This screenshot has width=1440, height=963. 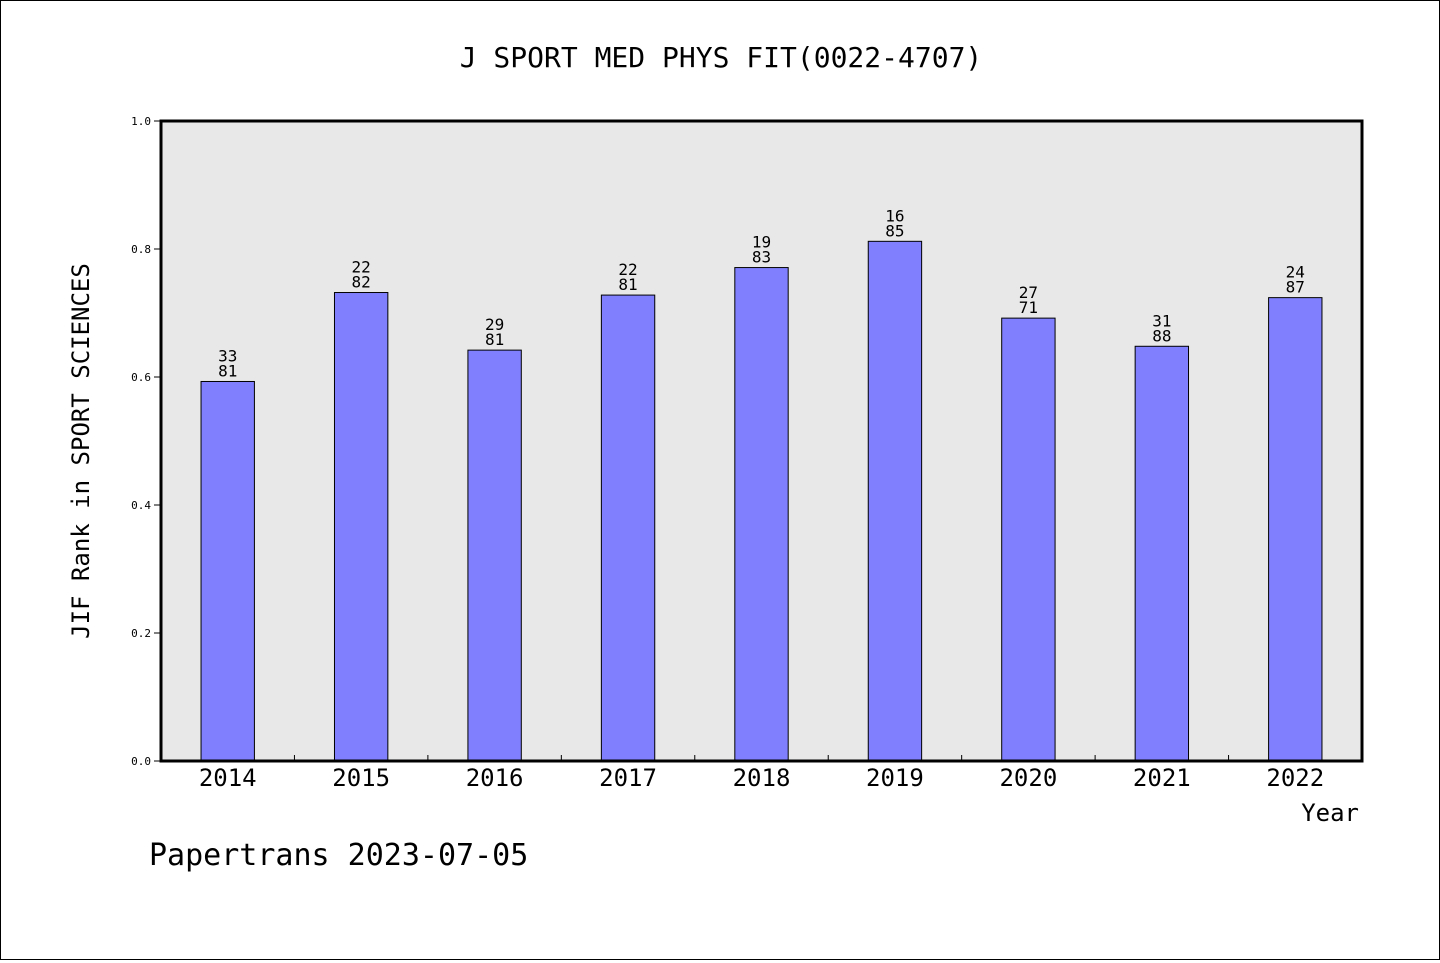 I want to click on bar-rank-label: 19, so click(x=761, y=242).